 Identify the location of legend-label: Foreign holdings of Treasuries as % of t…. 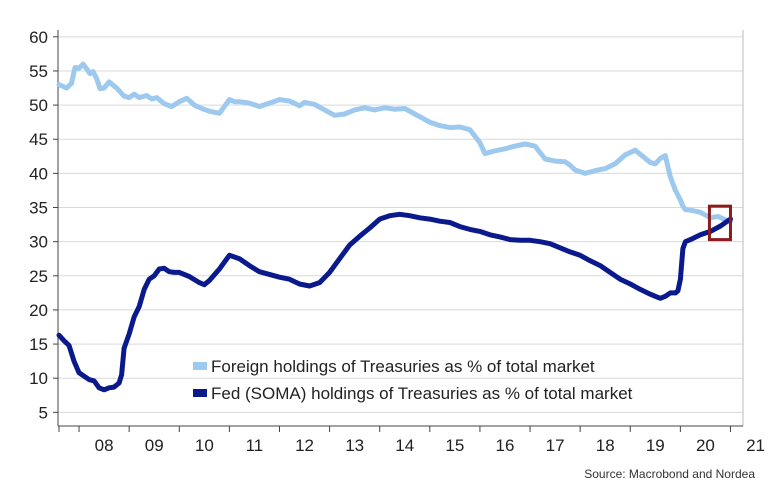
(403, 366).